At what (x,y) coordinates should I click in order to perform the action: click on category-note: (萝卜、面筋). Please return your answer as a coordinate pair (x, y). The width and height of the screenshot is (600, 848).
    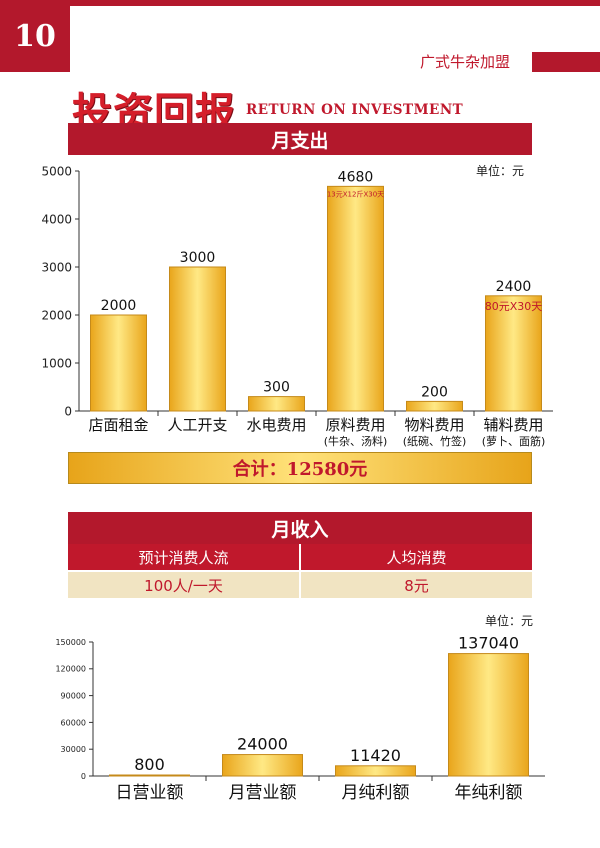
    Looking at the image, I should click on (514, 441).